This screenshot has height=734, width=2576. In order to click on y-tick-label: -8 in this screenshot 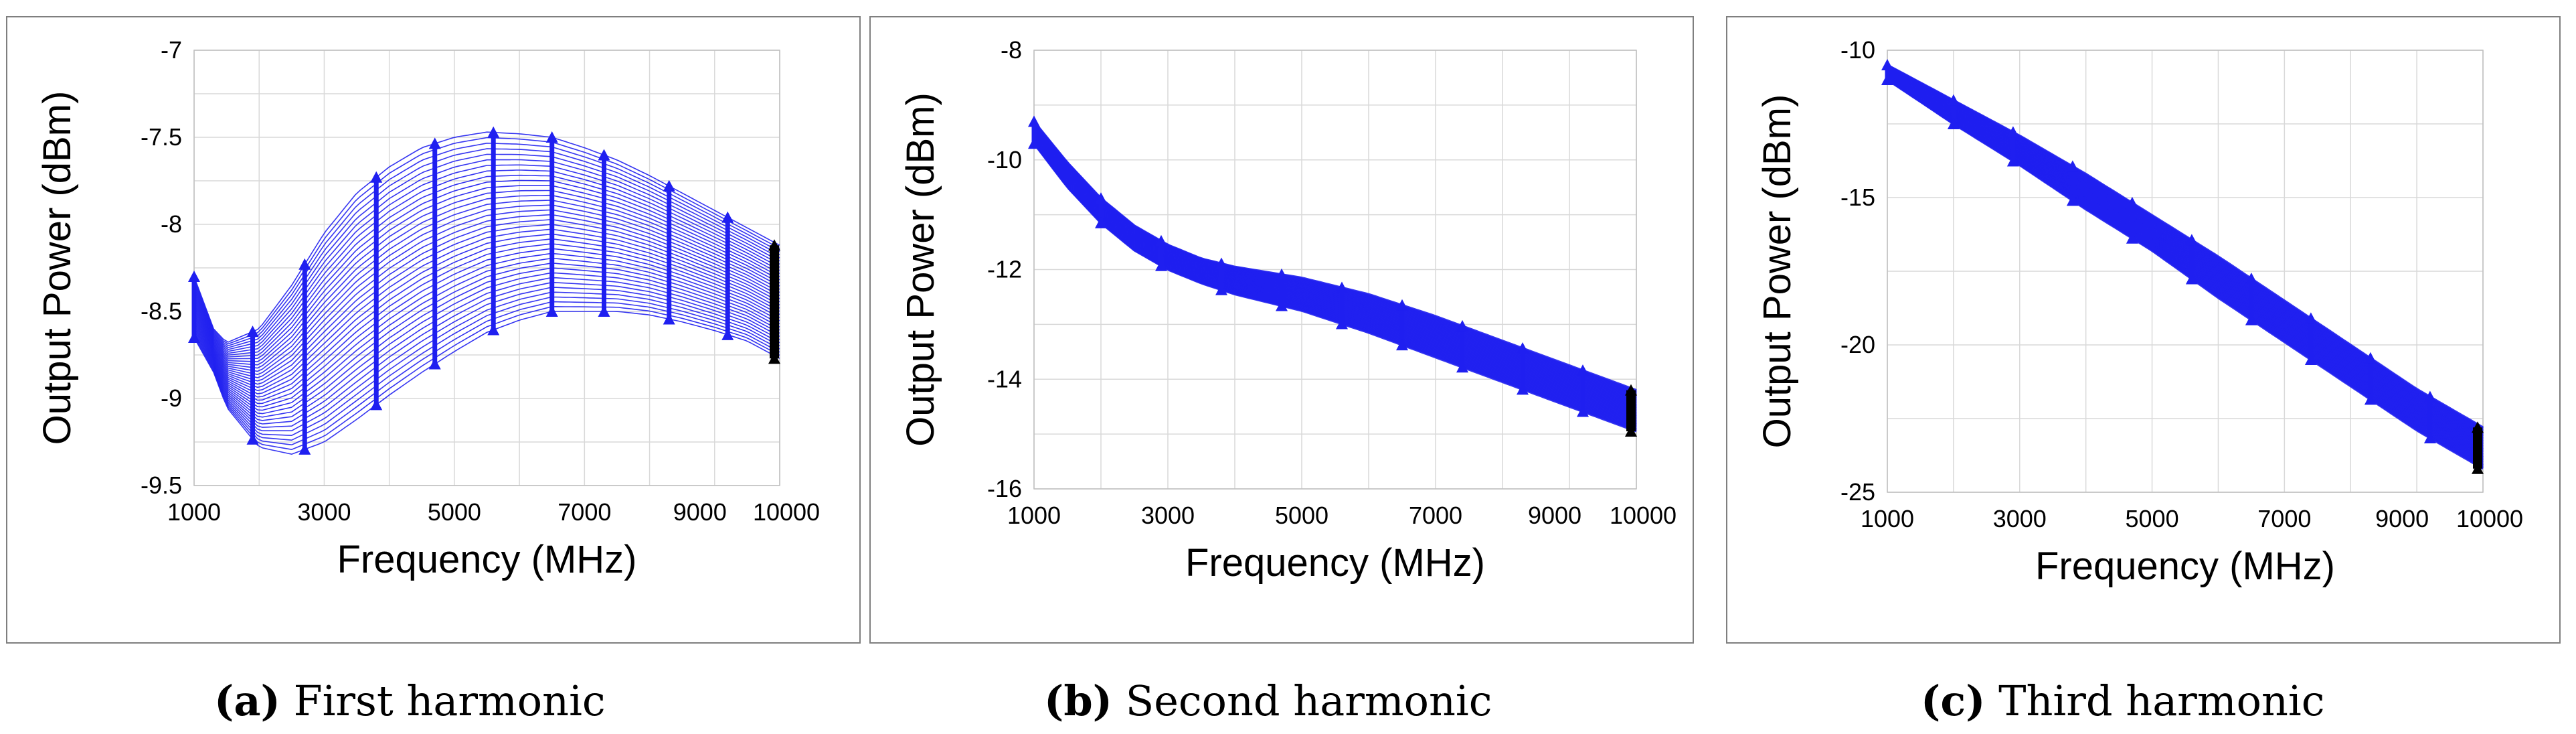, I will do `click(1011, 50)`.